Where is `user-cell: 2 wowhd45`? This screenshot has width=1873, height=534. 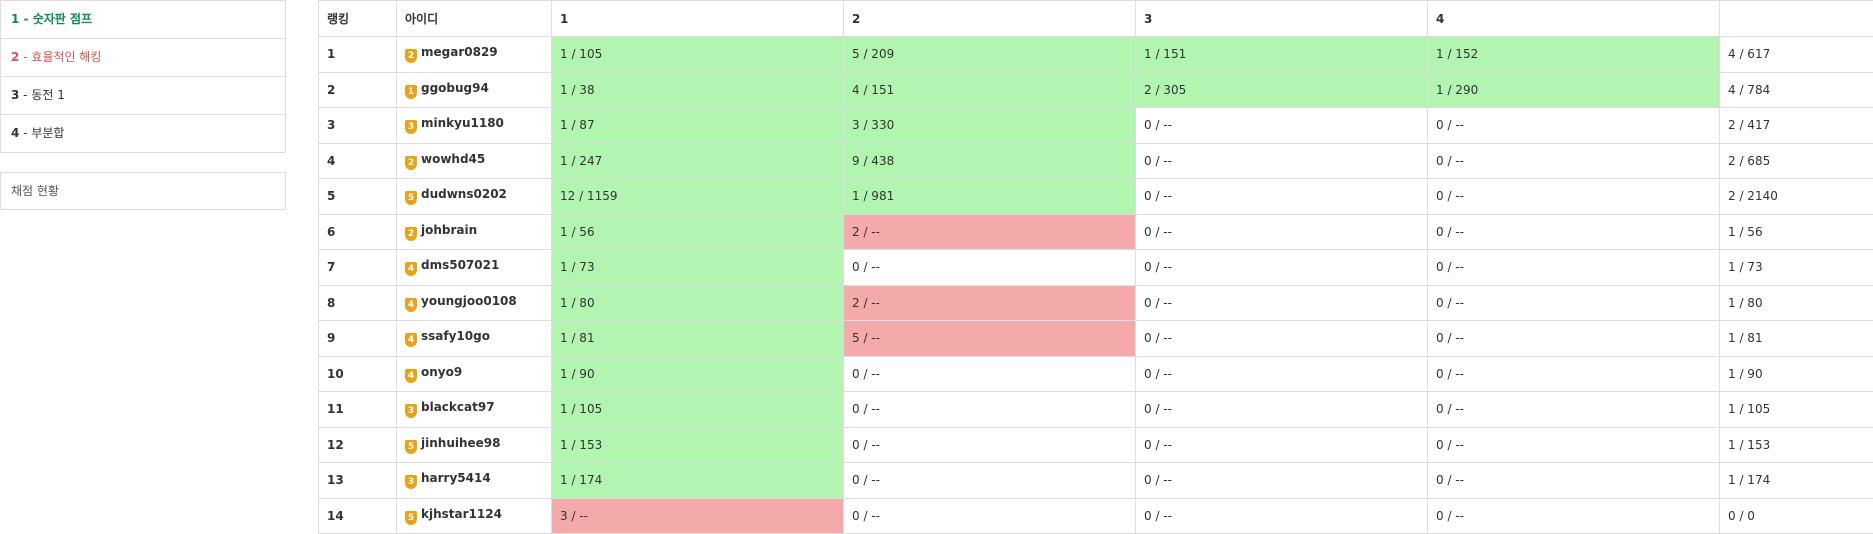
user-cell: 2 wowhd45 is located at coordinates (474, 160).